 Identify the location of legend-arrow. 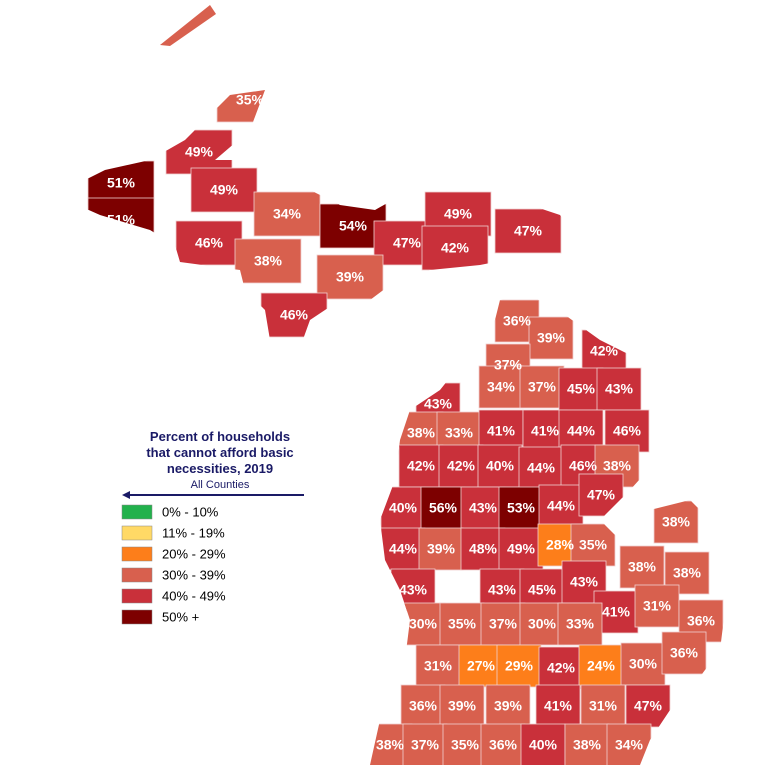
(126, 495).